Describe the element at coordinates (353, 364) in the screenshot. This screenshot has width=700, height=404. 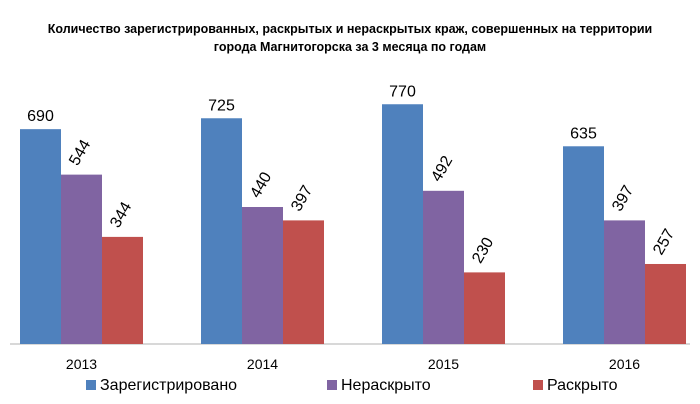
I see `x-tick-labels: 2013 2014 2015 2016` at that location.